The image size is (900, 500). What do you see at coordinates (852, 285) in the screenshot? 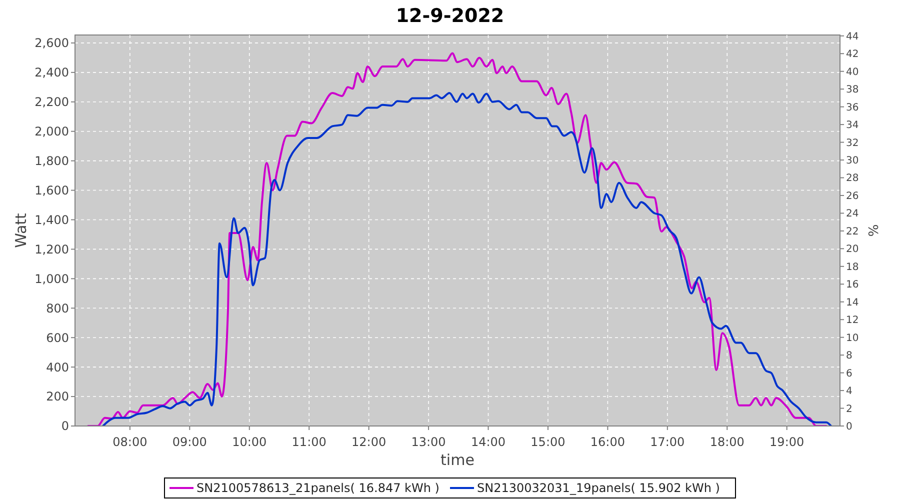
I see `y2-tick-label: 16` at bounding box center [852, 285].